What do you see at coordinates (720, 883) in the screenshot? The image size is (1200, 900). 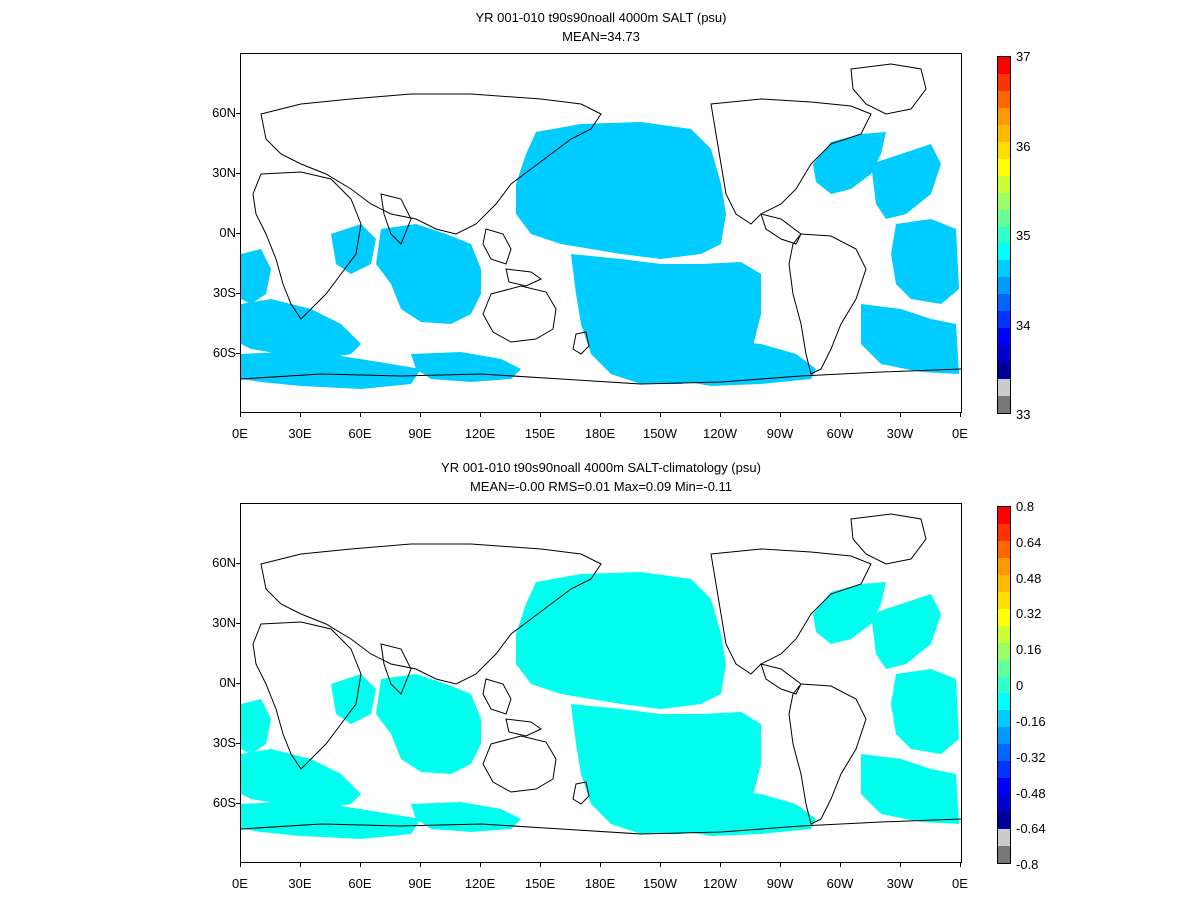 I see `lon-label: 120W` at bounding box center [720, 883].